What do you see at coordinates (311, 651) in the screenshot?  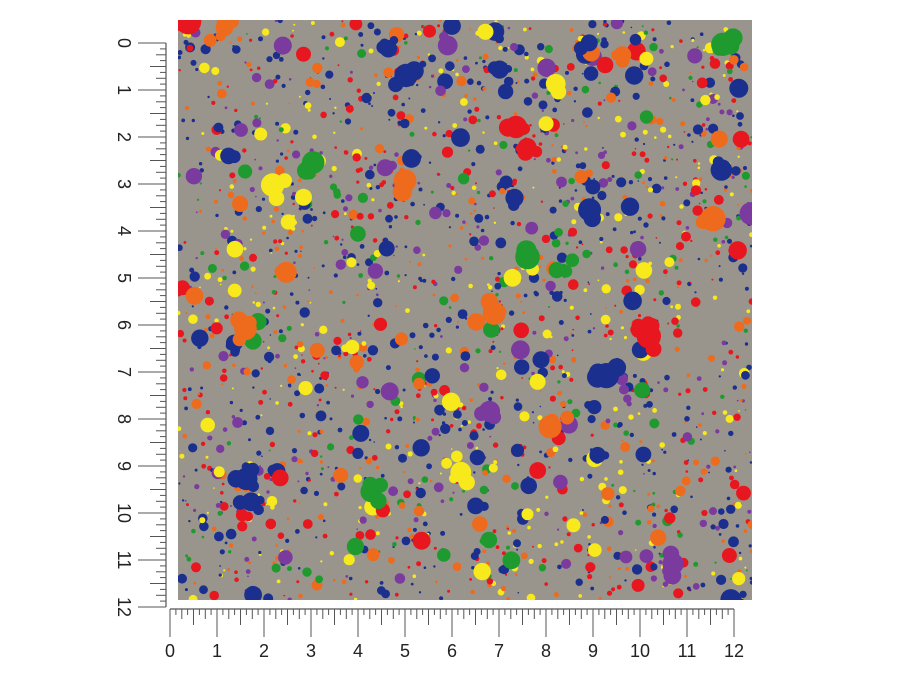 I see `horizontal-ruler-label: 3` at bounding box center [311, 651].